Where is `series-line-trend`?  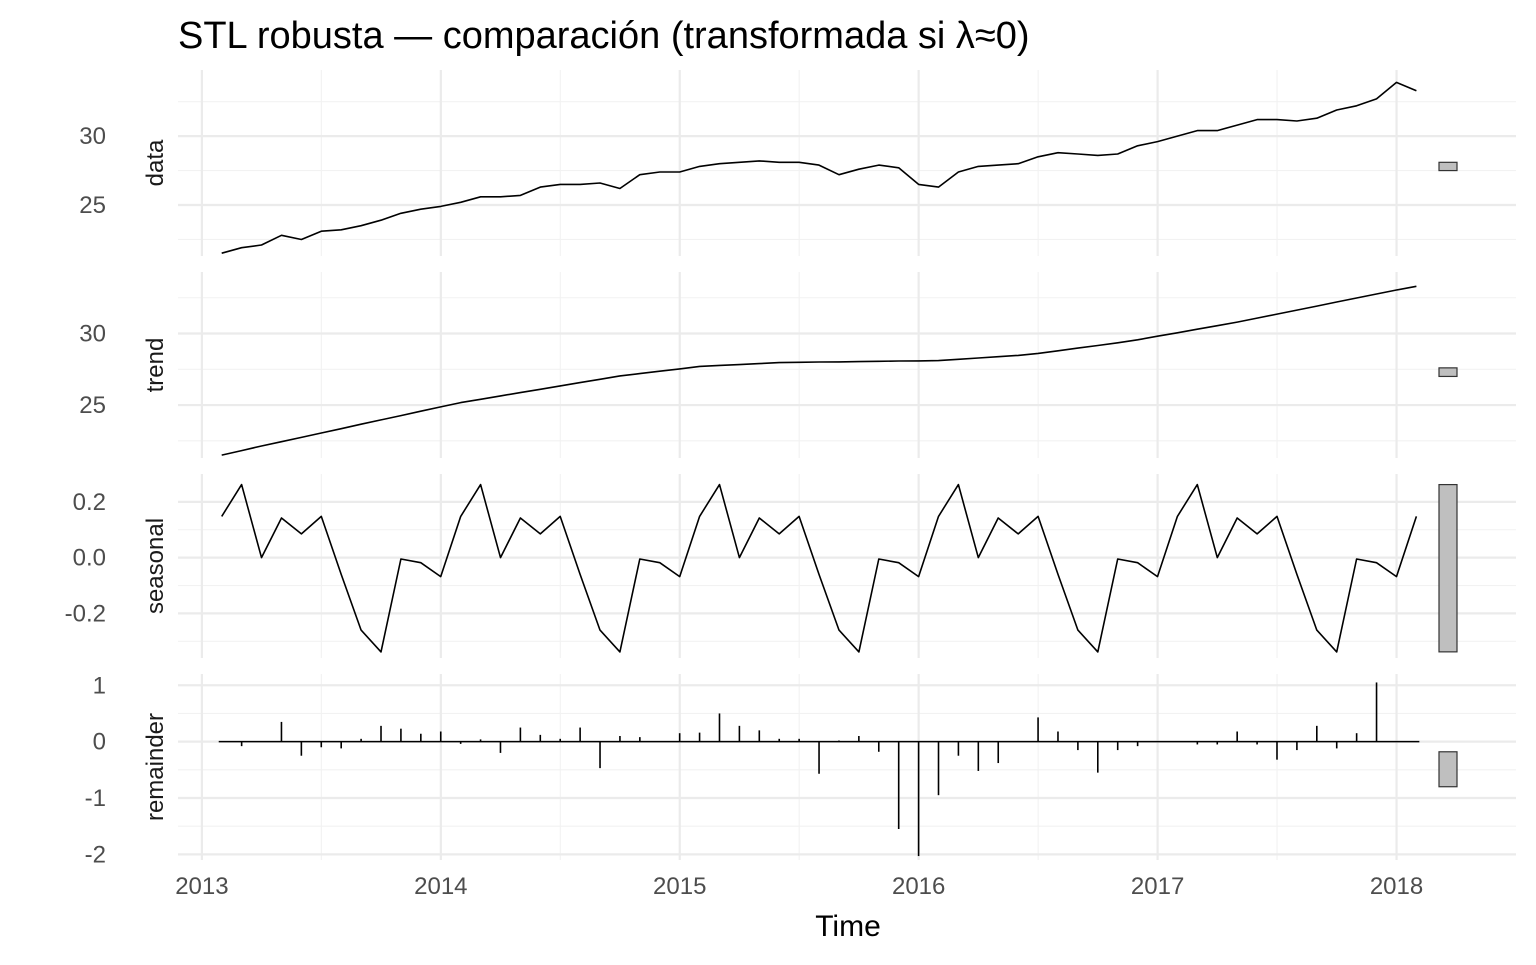 series-line-trend is located at coordinates (819, 370).